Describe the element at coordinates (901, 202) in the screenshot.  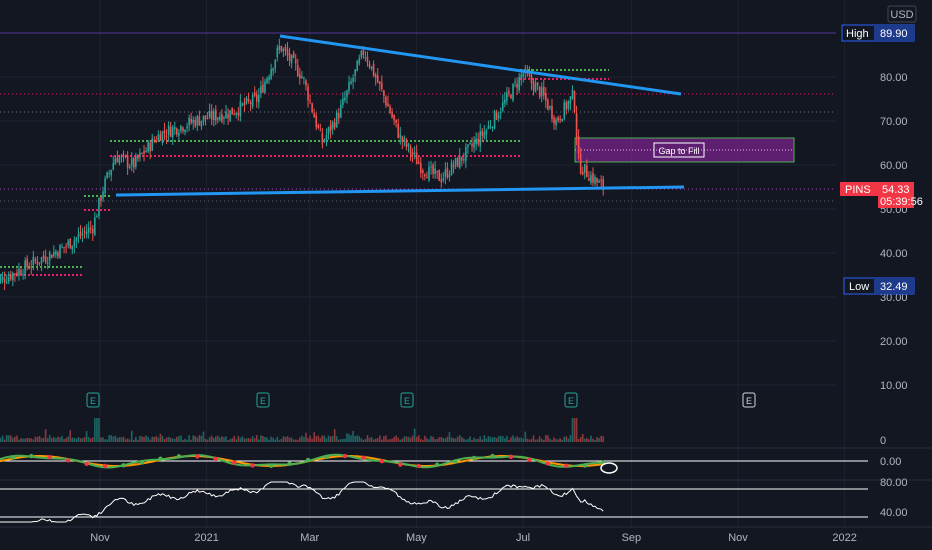
I see `bar-countdown: 05:39:56` at that location.